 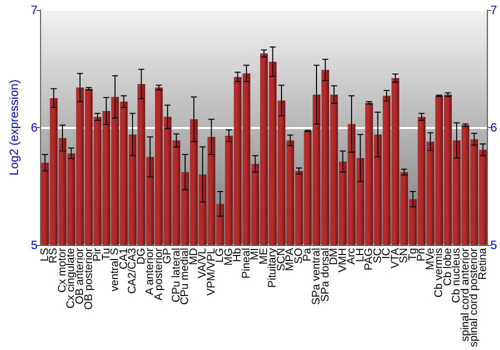 What do you see at coordinates (158, 274) in the screenshot?
I see `x-tick-label: A posterior` at bounding box center [158, 274].